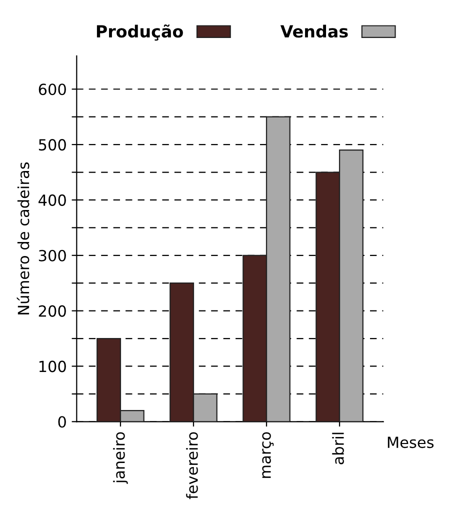 This screenshot has height=508, width=451. I want to click on y-tick-label: 0, so click(62, 422).